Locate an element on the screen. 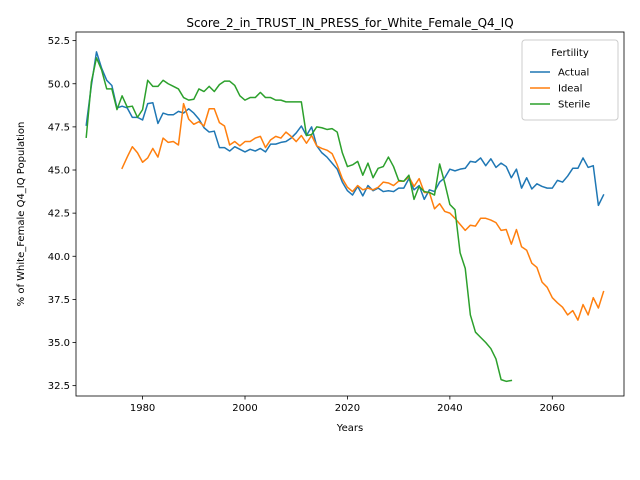 The height and width of the screenshot is (480, 640). y-tick-label: 40.0 is located at coordinates (59, 257).